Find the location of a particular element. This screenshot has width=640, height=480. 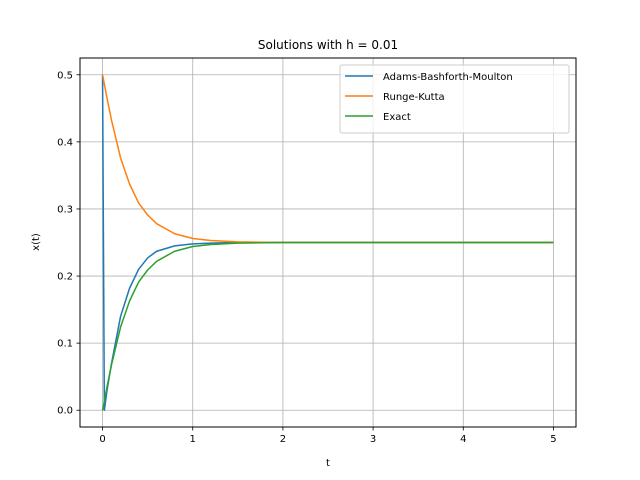

chart-title: Solutions with h = 0.01 is located at coordinates (328, 45).